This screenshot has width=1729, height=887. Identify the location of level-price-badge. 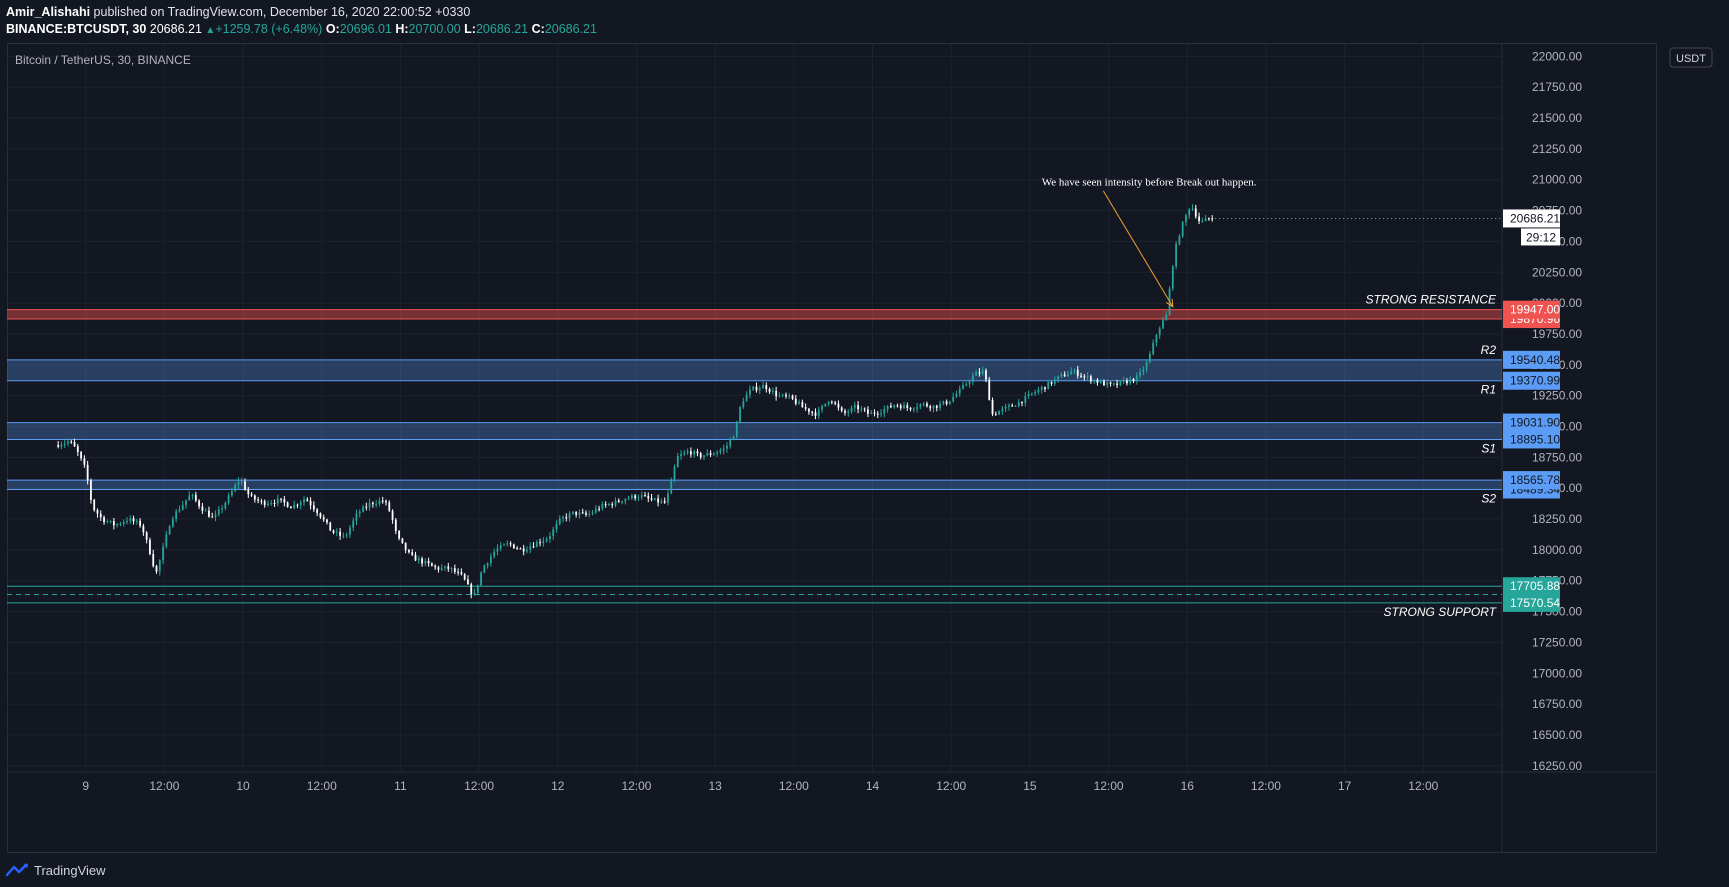
(1531, 586).